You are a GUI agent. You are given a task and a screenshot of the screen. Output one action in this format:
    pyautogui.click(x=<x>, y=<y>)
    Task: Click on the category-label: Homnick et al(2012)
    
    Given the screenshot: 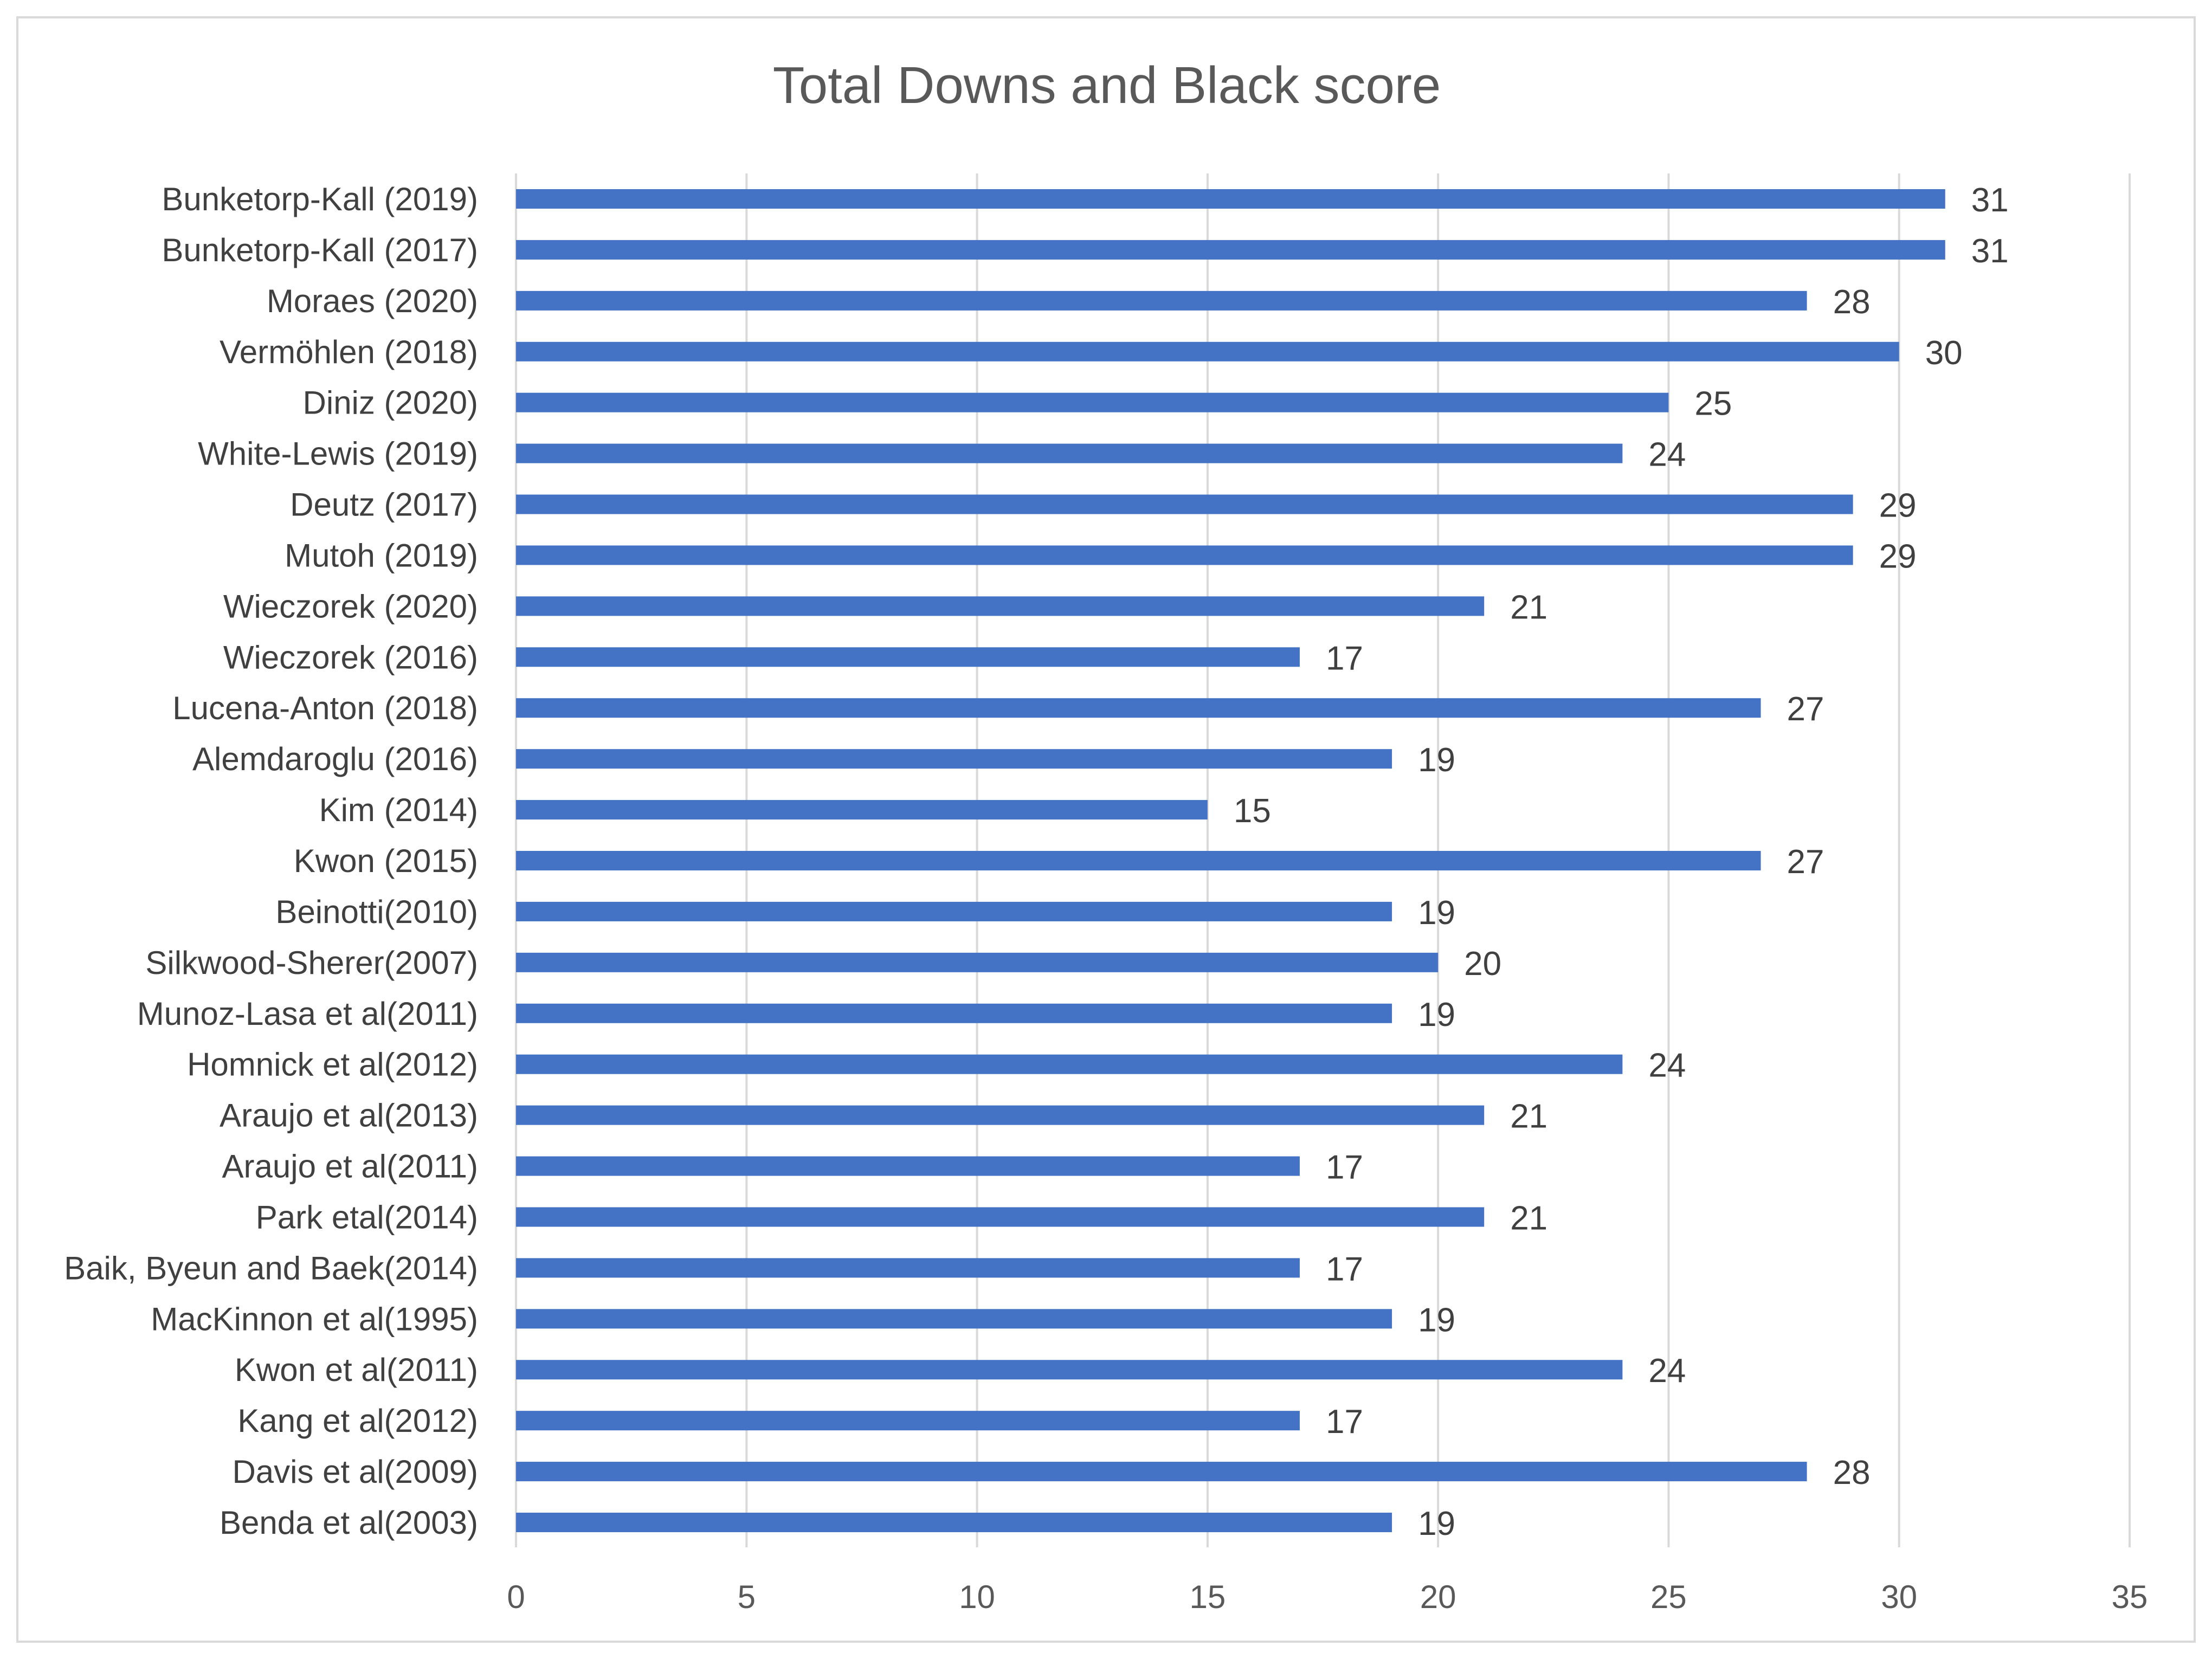 What is the action you would take?
    pyautogui.click(x=332, y=1065)
    